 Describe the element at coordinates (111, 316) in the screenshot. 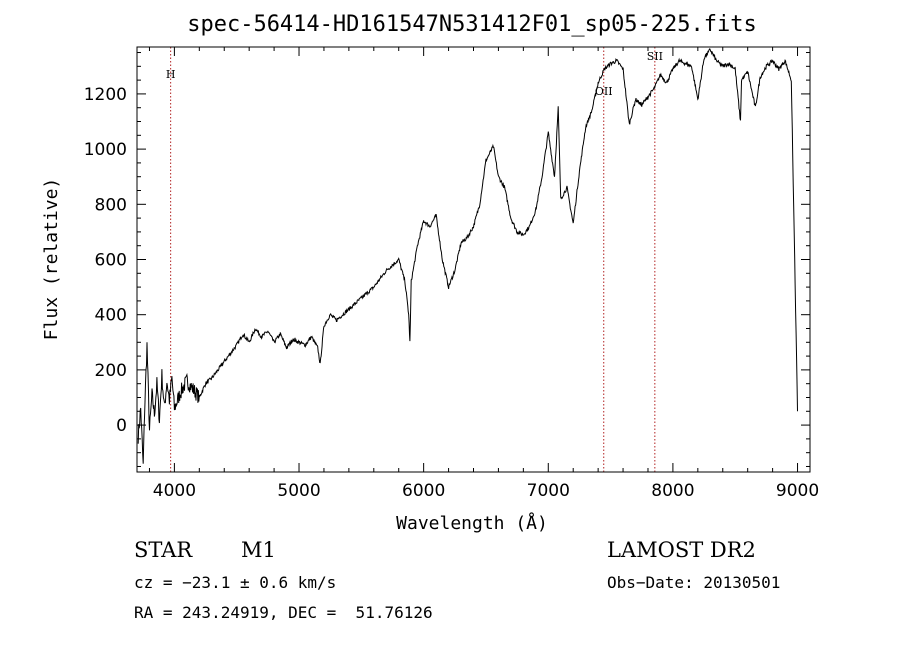

I see `y-tick-label: 400` at that location.